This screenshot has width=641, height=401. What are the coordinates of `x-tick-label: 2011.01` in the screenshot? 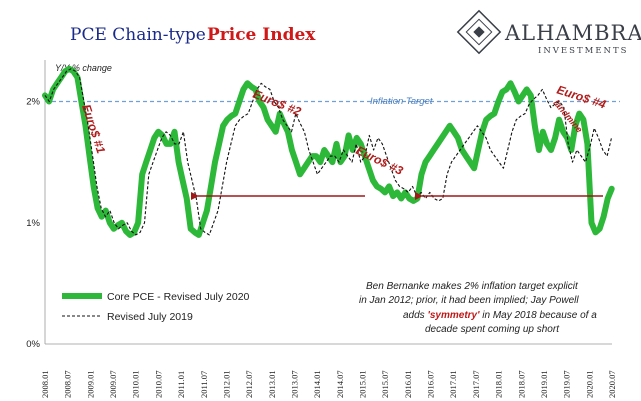 It's located at (181, 384).